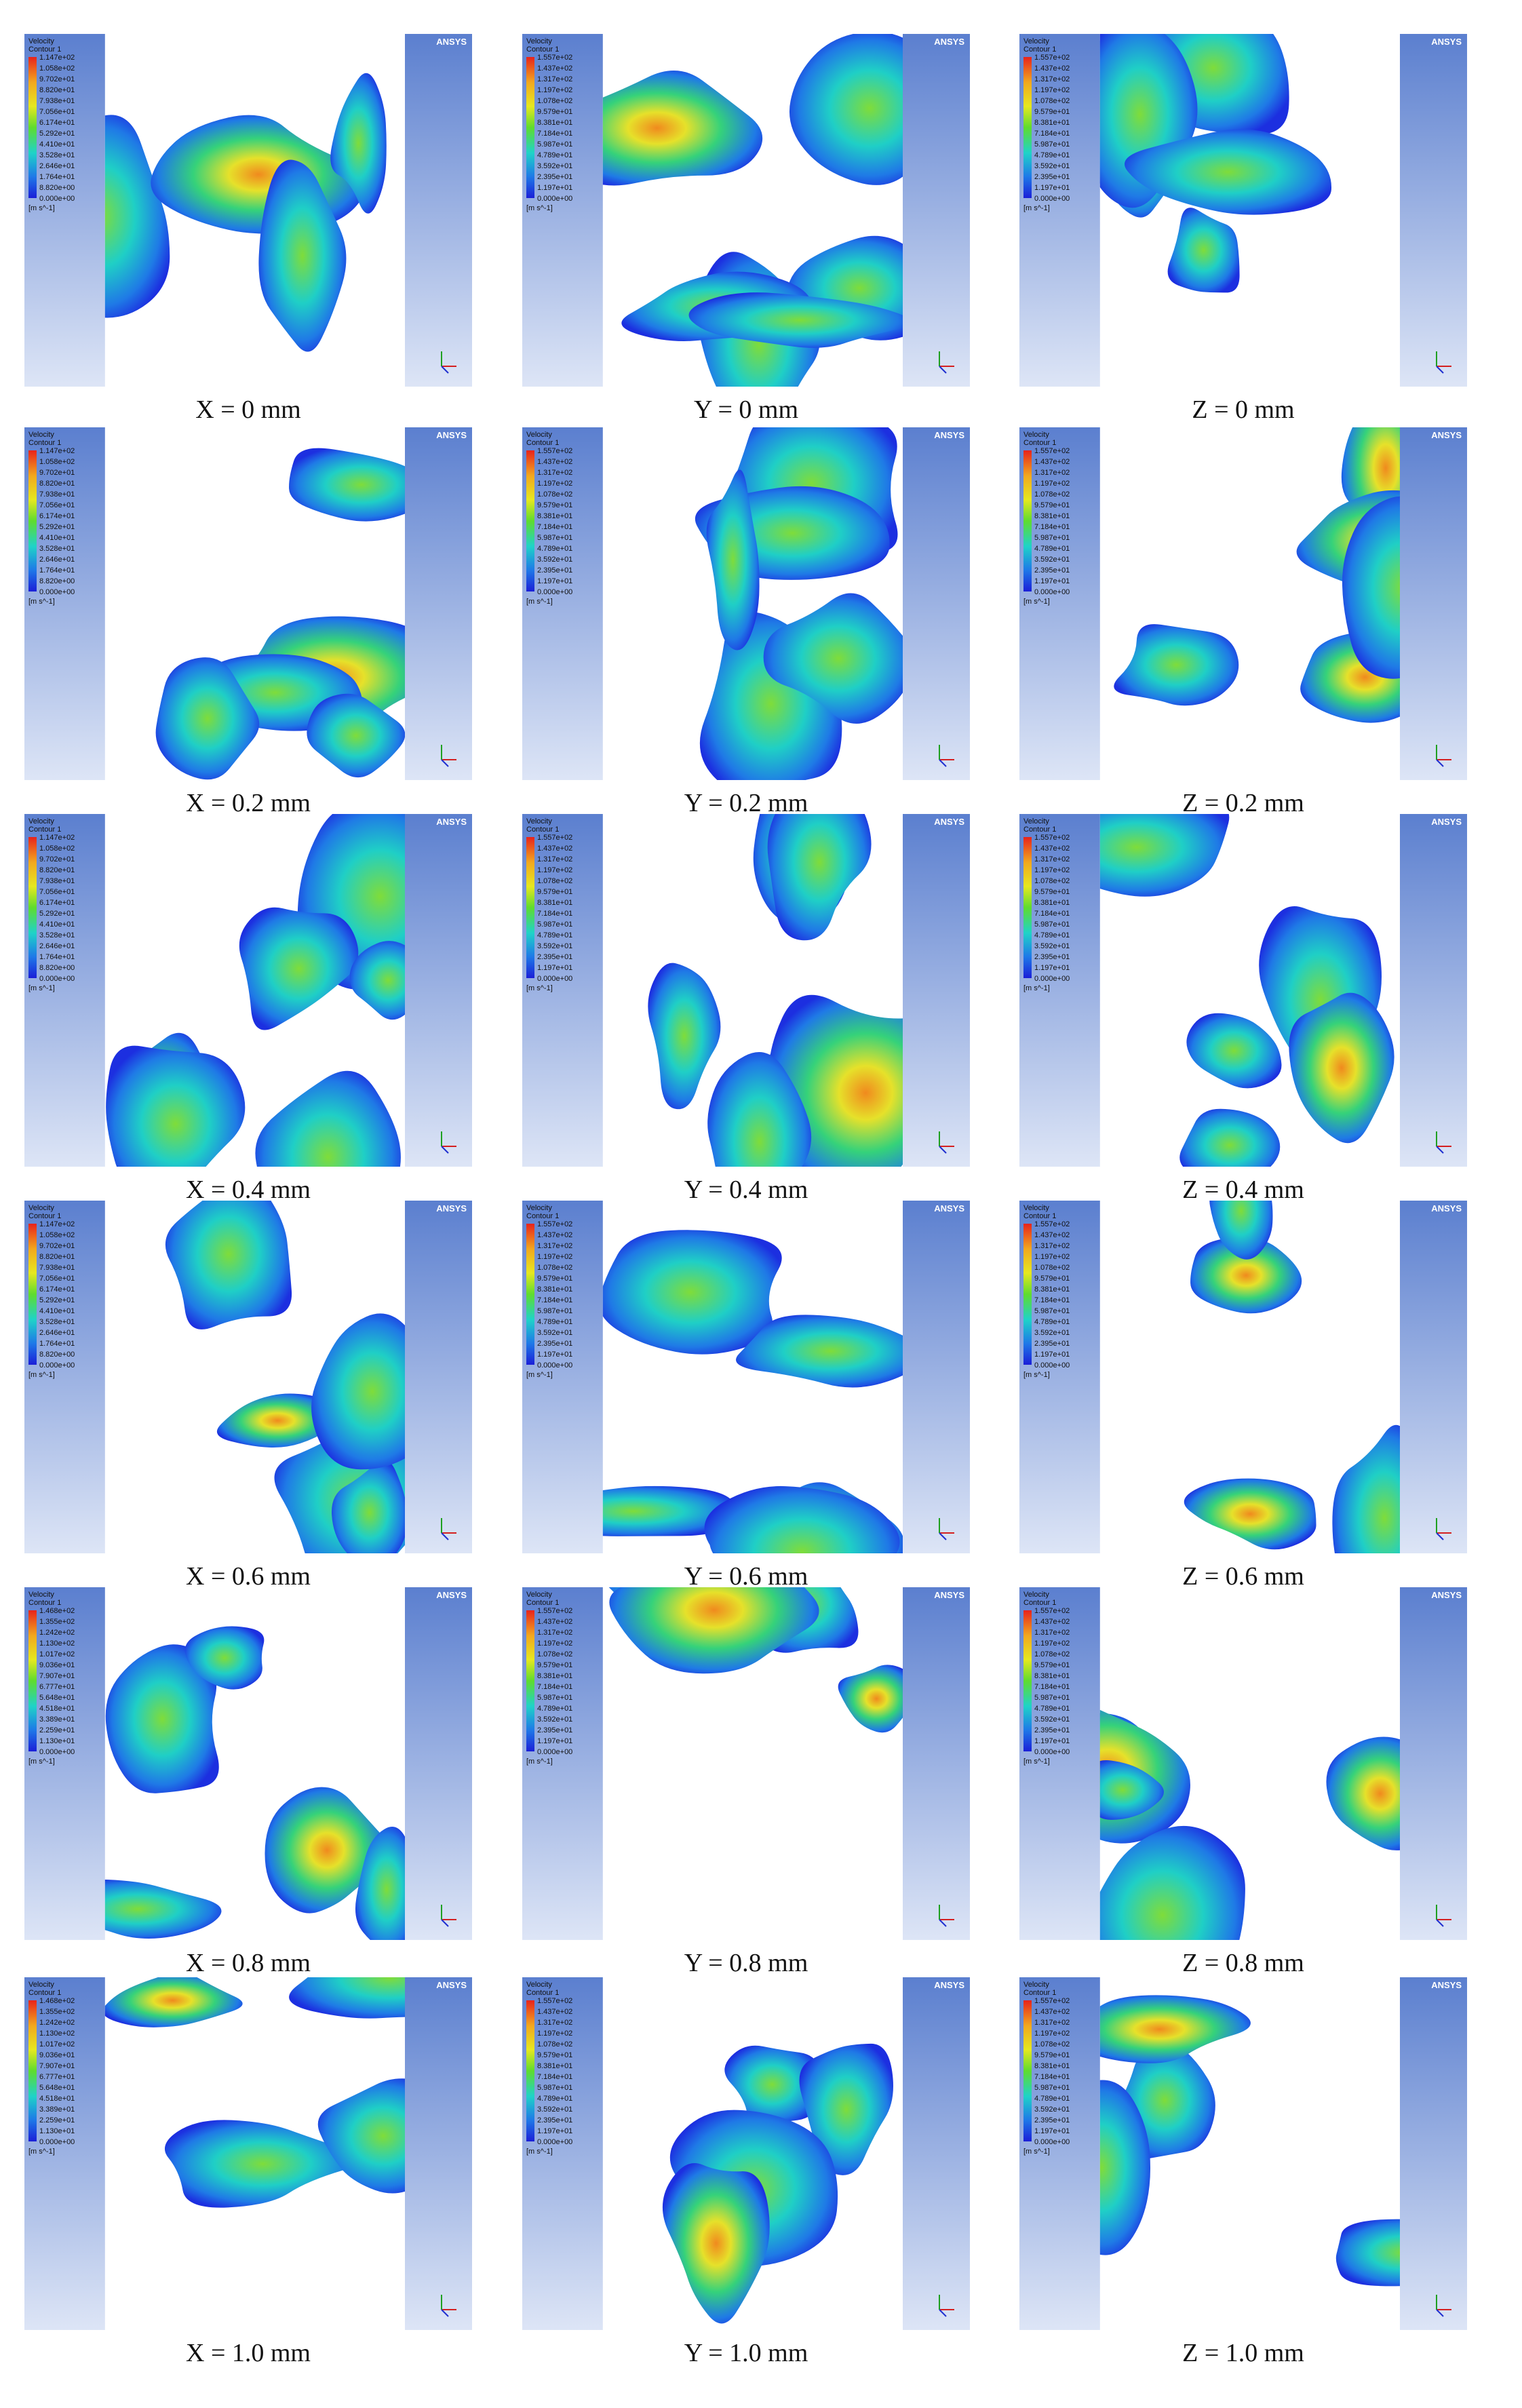  I want to click on legend-label: 3.528e+01, so click(57, 155).